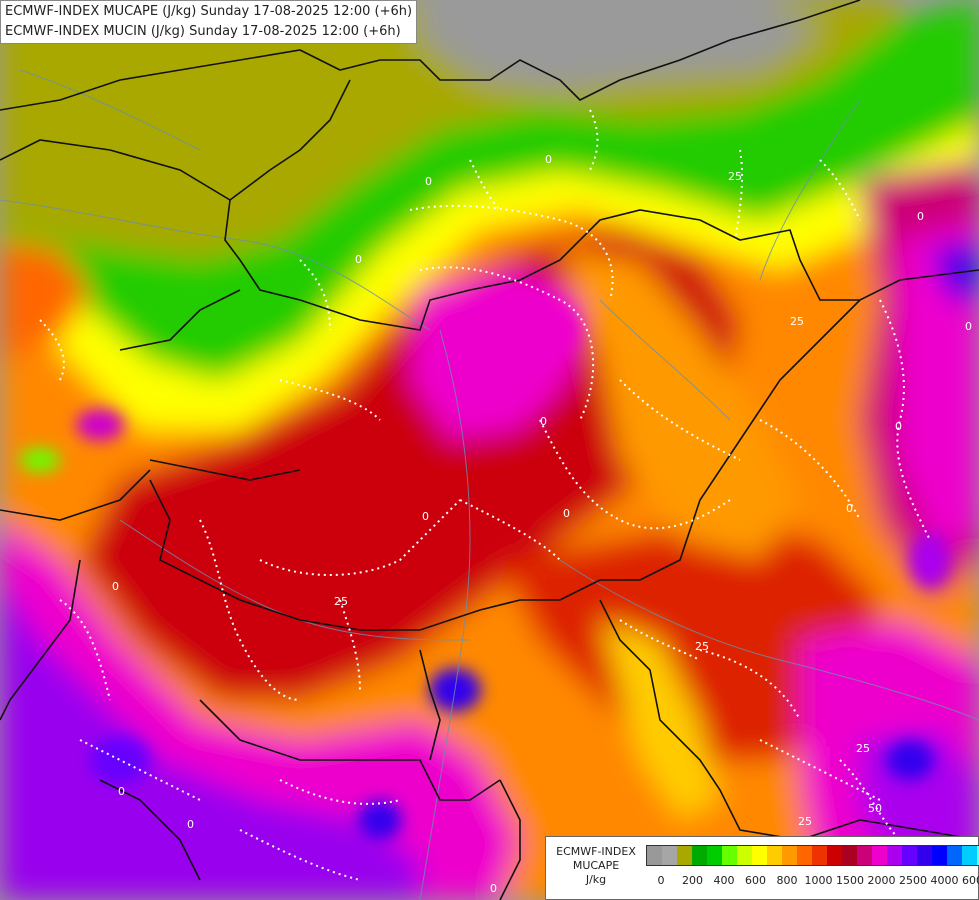  Describe the element at coordinates (787, 880) in the screenshot. I see `legend-tick-label: 800` at that location.